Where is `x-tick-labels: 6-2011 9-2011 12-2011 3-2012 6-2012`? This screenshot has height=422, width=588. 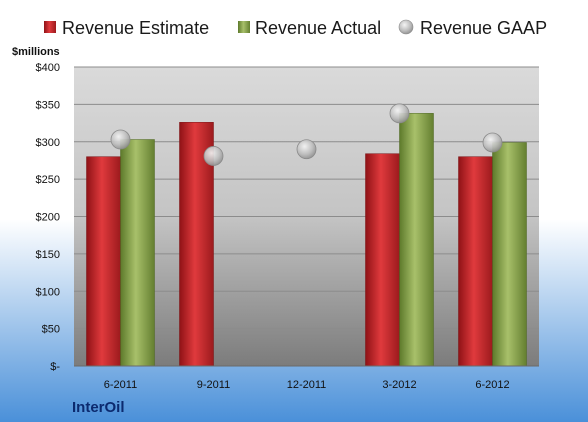 x-tick-labels: 6-2011 9-2011 12-2011 3-2012 6-2012 is located at coordinates (307, 385).